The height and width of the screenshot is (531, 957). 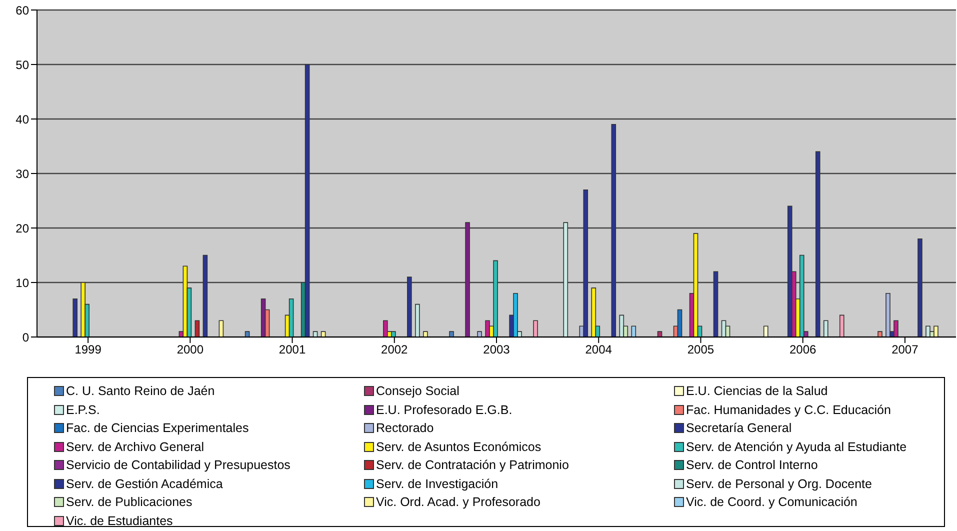 What do you see at coordinates (119, 521) in the screenshot?
I see `legend-label: Vic. de Estudiantes` at bounding box center [119, 521].